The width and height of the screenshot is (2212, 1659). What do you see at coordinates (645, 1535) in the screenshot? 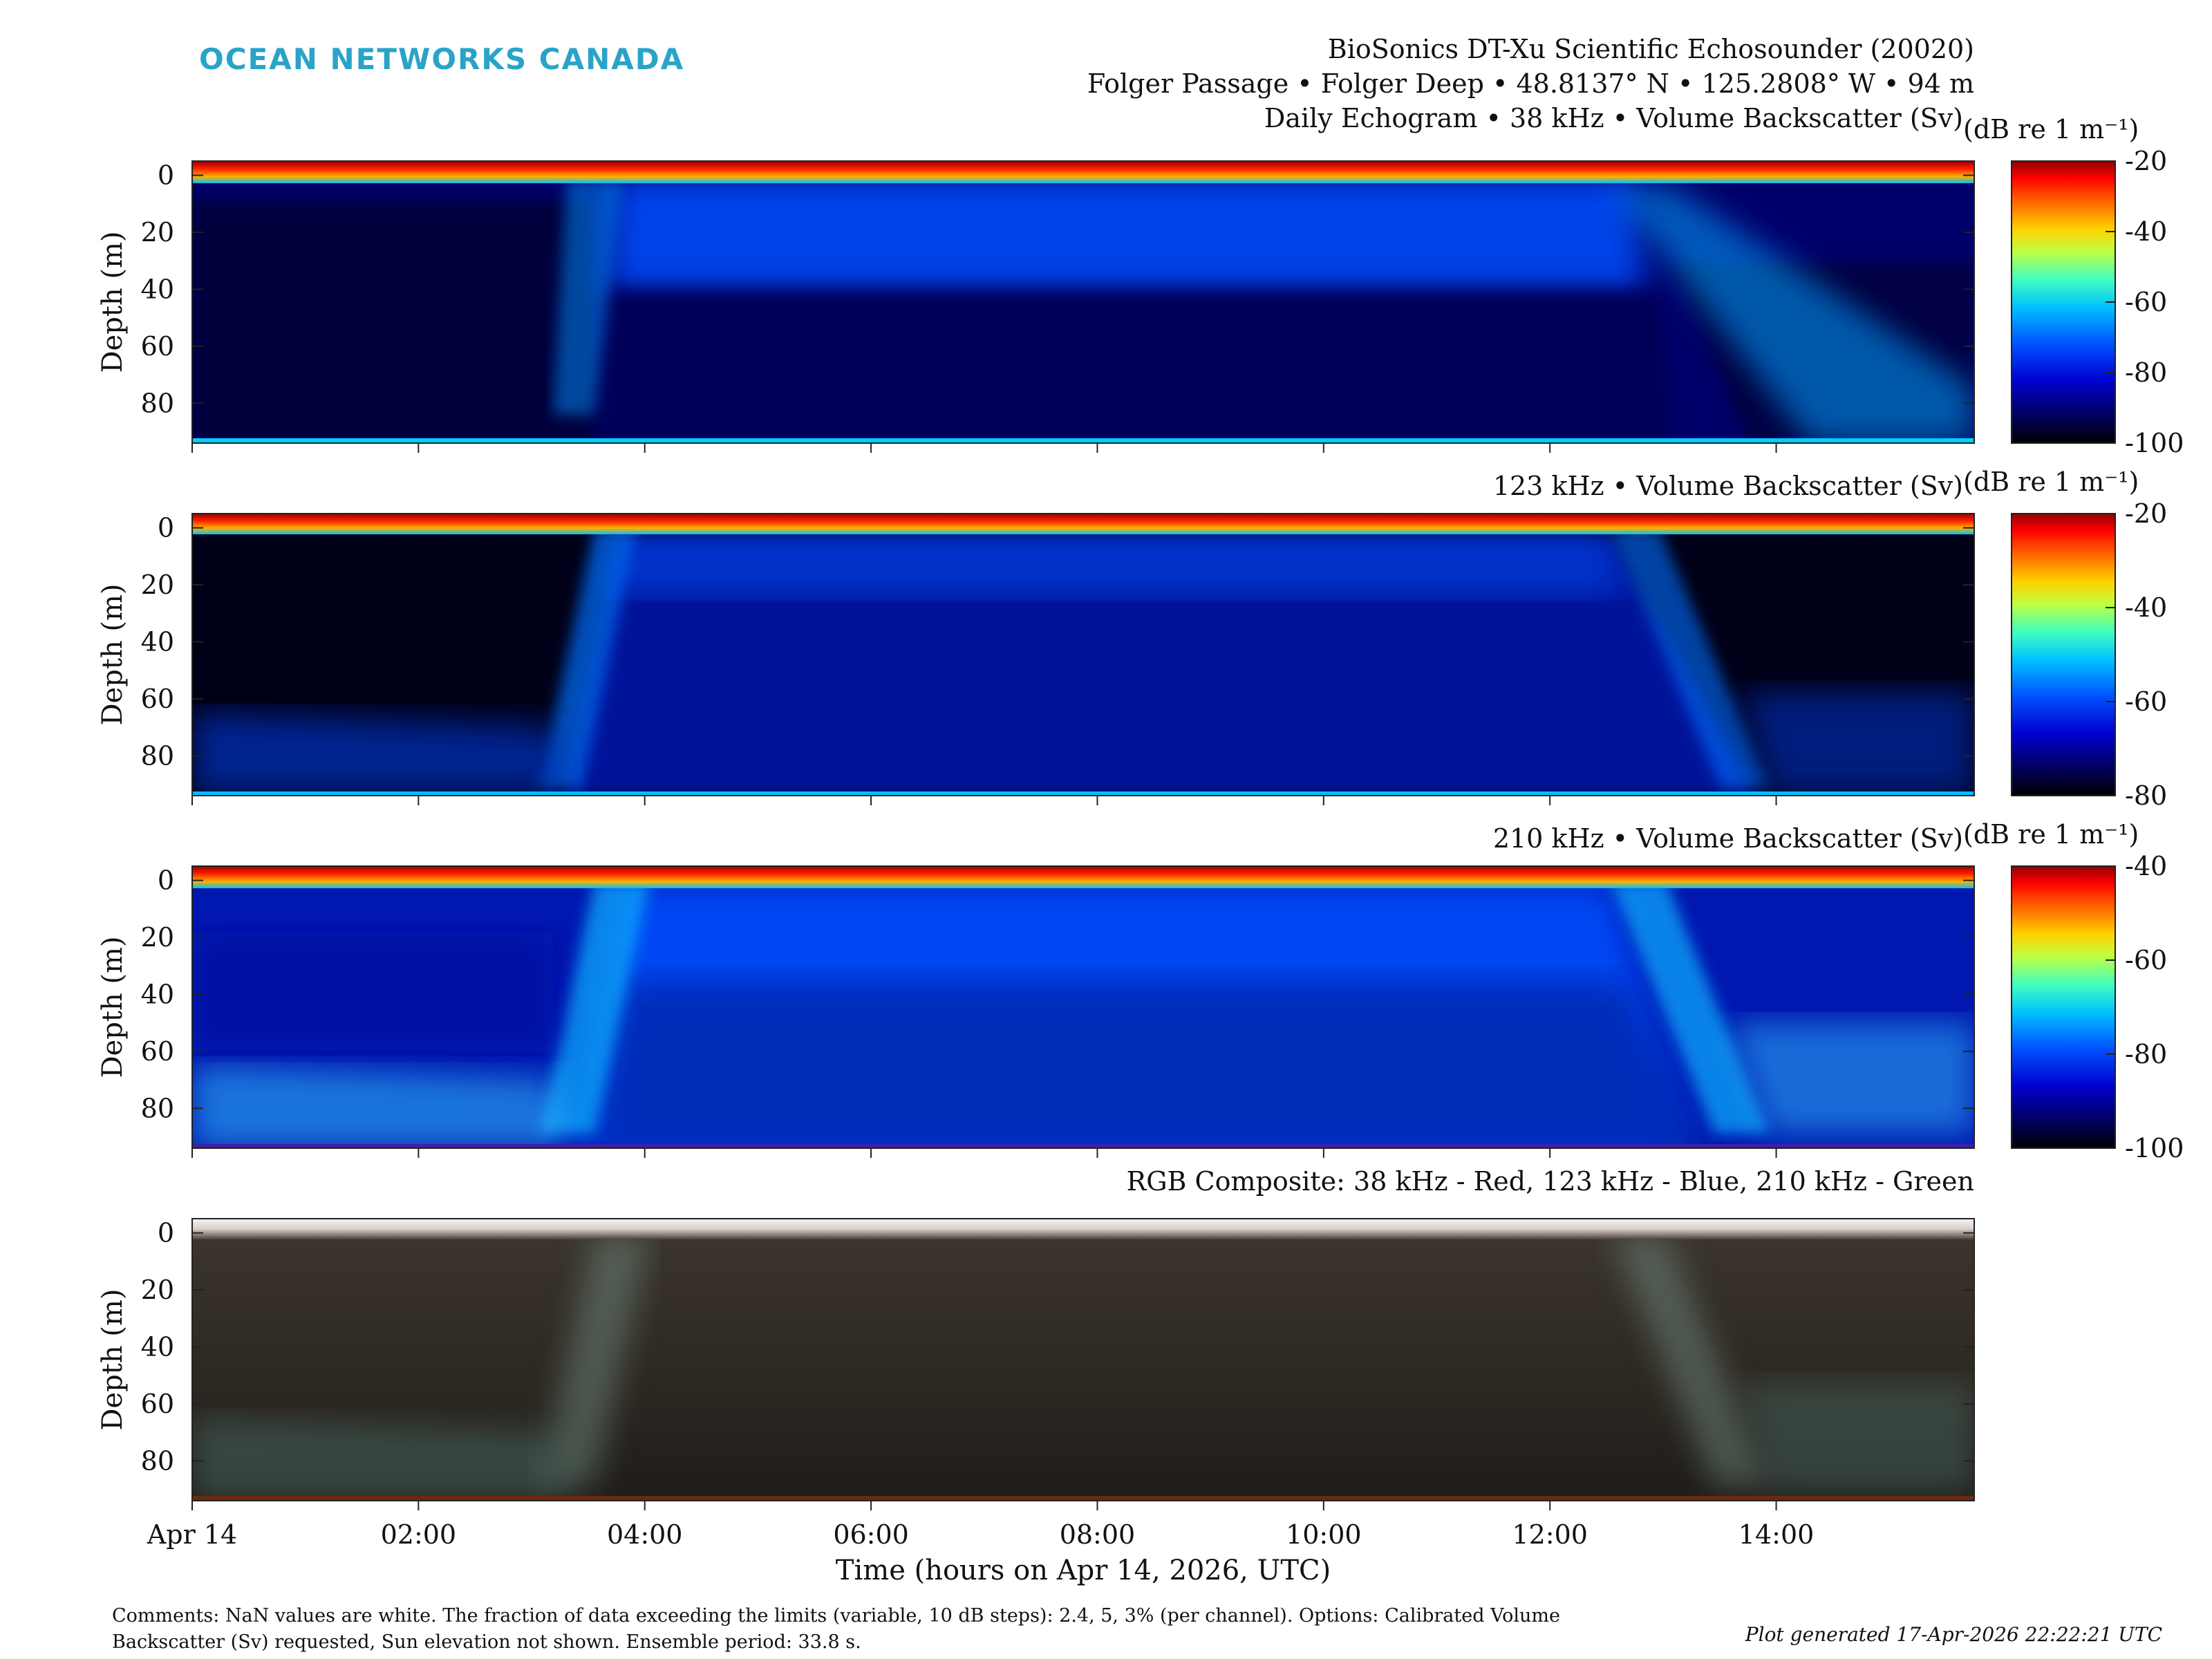
I see `x-tick-label: 04:00` at bounding box center [645, 1535].